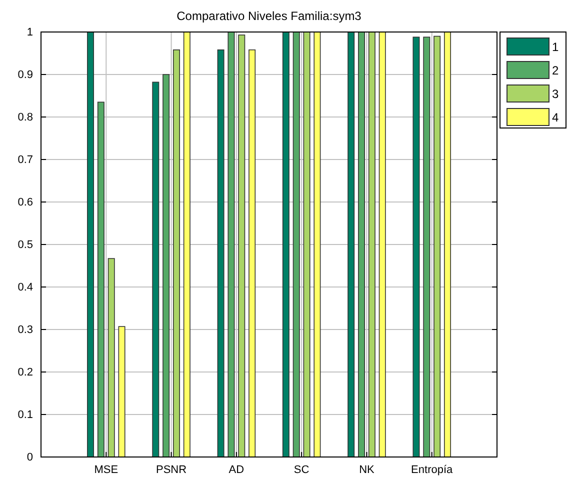 This screenshot has height=482, width=572. What do you see at coordinates (25, 160) in the screenshot?
I see `y-tick-label: 0.7` at bounding box center [25, 160].